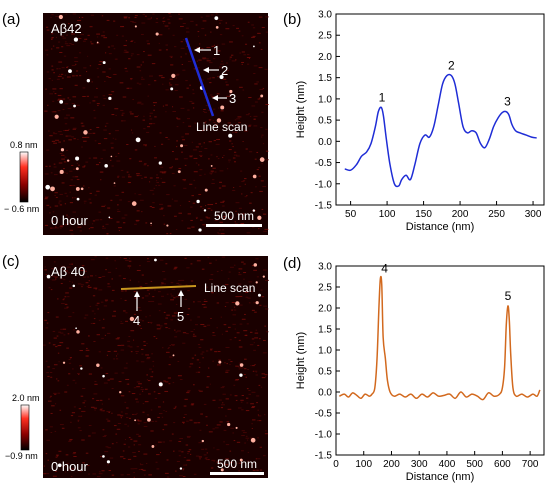 Image resolution: width=550 pixels, height=490 pixels. What do you see at coordinates (533, 214) in the screenshot?
I see `x-tick-label: 300` at bounding box center [533, 214].